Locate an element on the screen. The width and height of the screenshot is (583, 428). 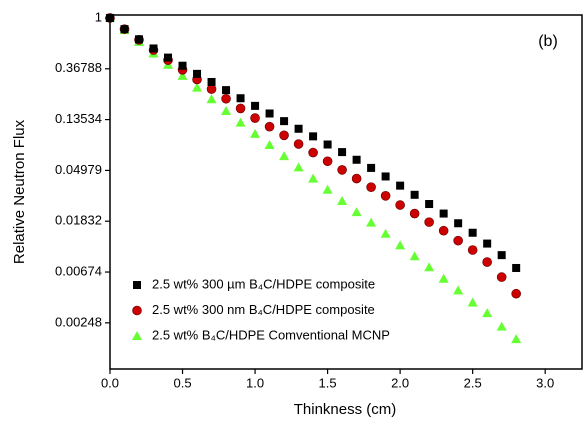
x-tick-label: 1.0 is located at coordinates (255, 382).